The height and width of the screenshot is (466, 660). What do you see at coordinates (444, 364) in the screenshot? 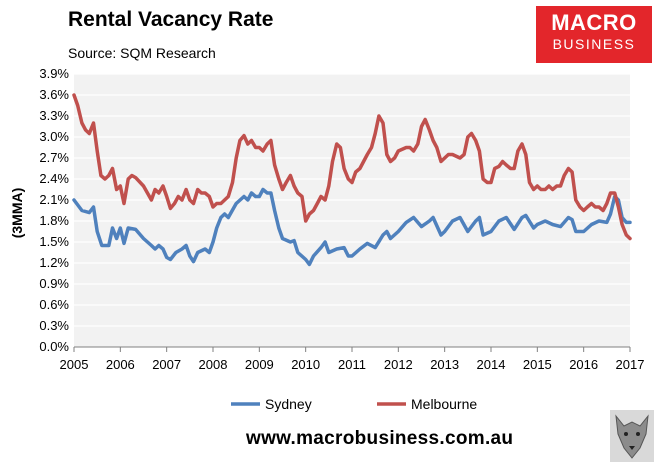
I see `x-tick-label: 2013` at bounding box center [444, 364].